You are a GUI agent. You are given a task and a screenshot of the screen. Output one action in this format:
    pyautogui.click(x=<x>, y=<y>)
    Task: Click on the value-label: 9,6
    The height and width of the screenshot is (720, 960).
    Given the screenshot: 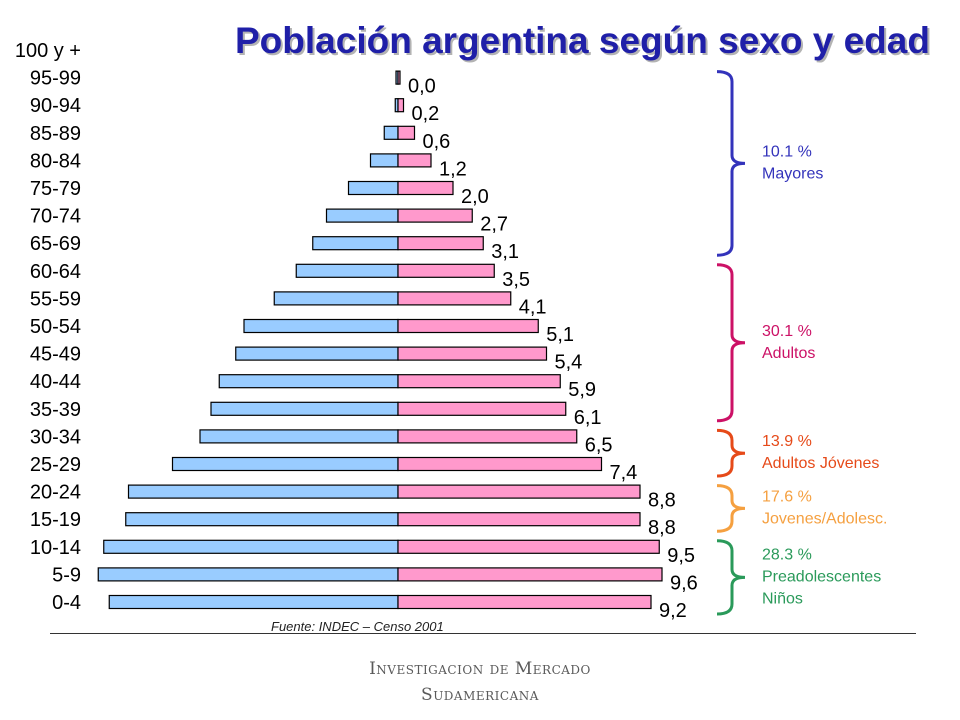 What is the action you would take?
    pyautogui.click(x=684, y=583)
    